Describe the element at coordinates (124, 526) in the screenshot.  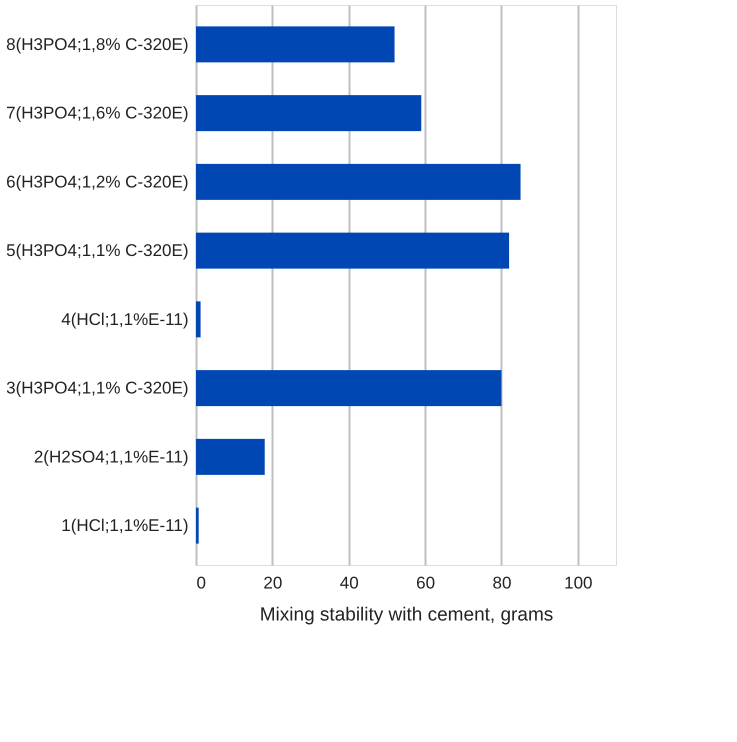
I see `y-tick-label: 1(HCl;1,1%E-11)` at that location.